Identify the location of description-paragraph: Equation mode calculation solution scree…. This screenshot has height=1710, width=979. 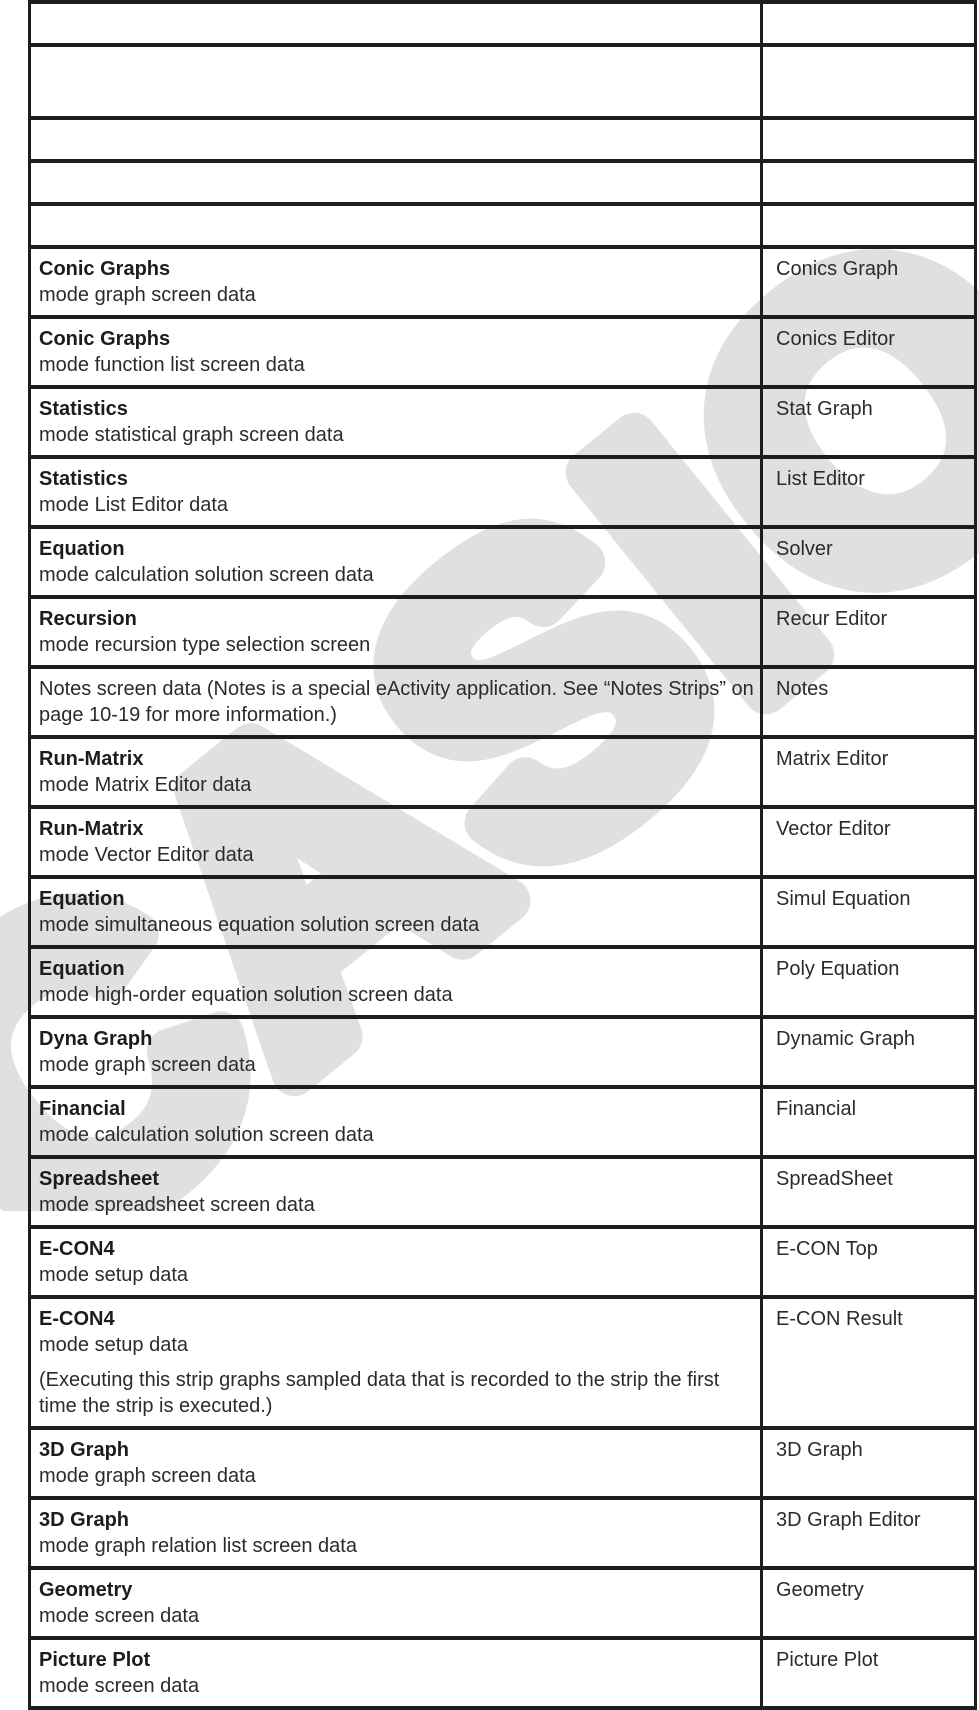
(396, 562).